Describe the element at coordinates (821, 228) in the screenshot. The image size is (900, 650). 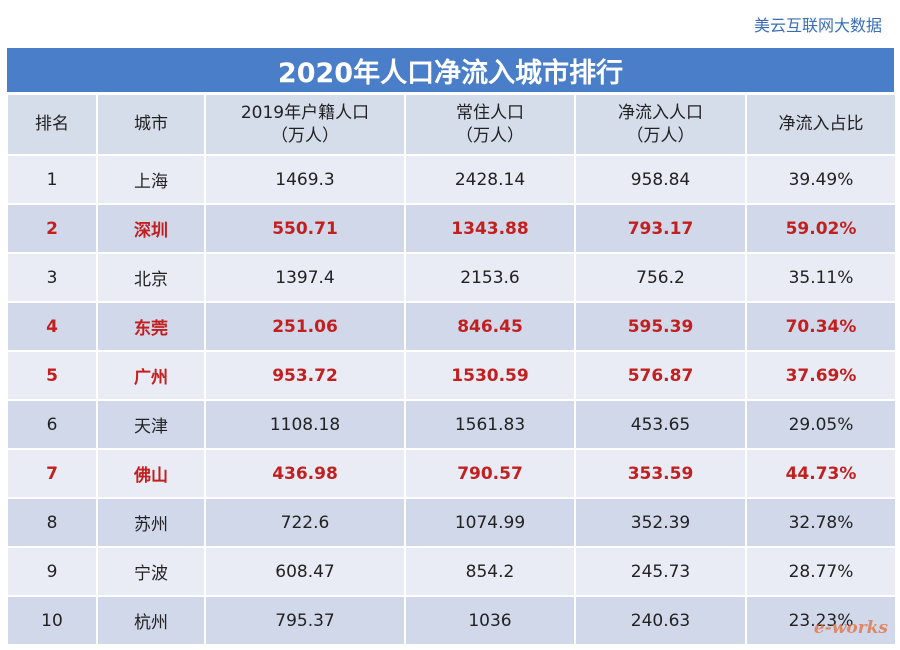
I see `cell-ratio: 59.02%` at that location.